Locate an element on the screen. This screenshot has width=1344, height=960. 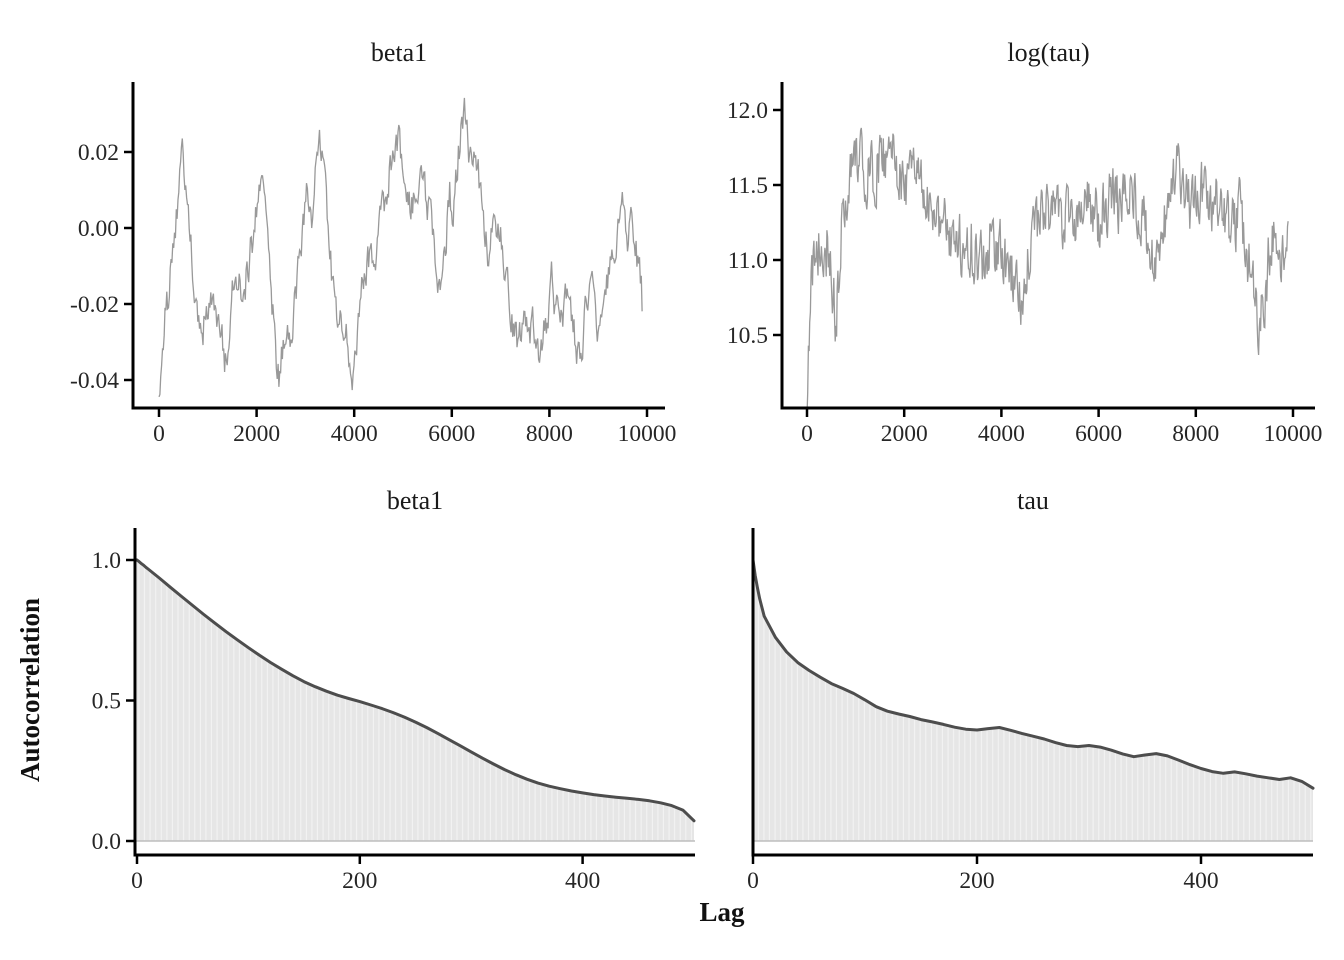
svg-text: 10.5 is located at coordinates (747, 336).